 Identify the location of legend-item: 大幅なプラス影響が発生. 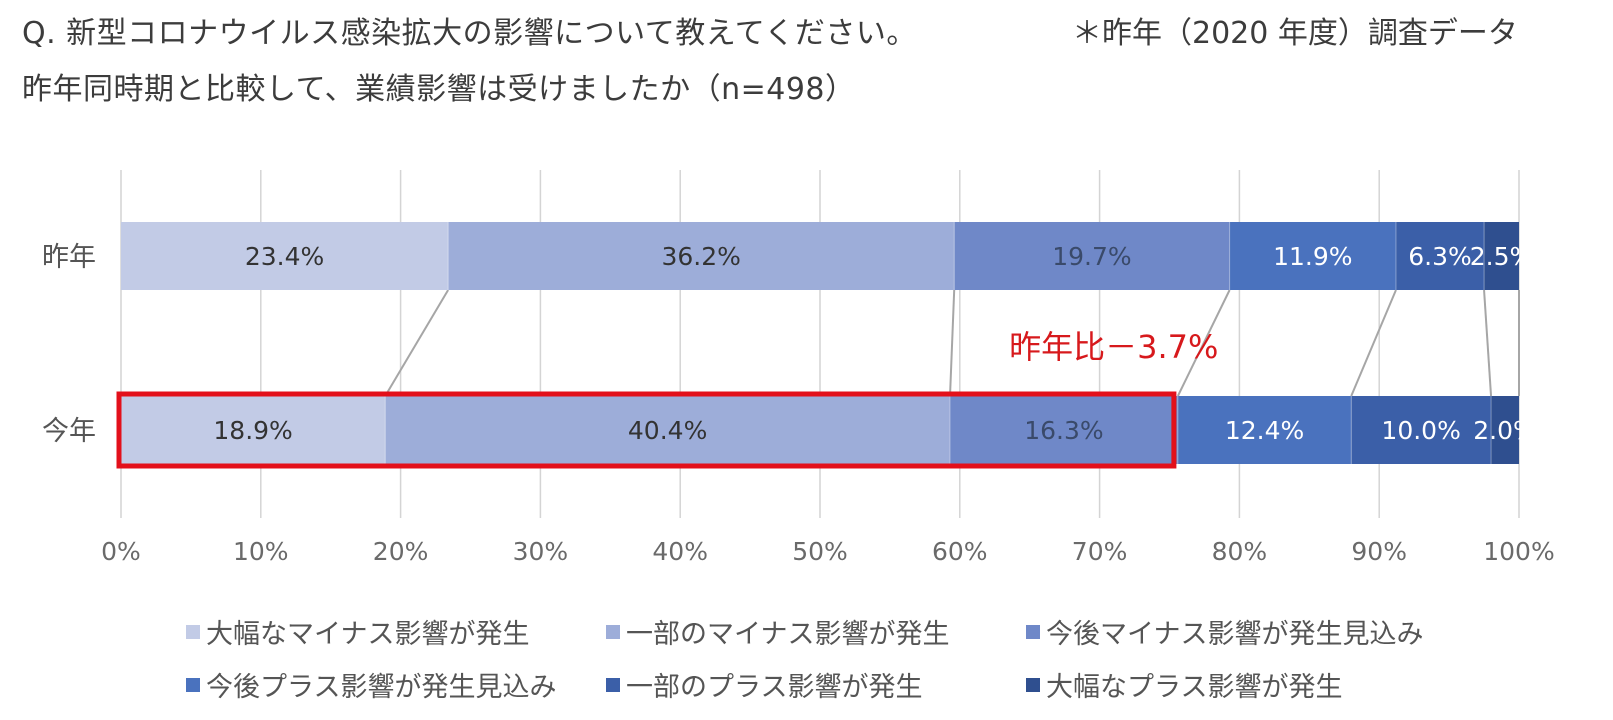
(1241, 684).